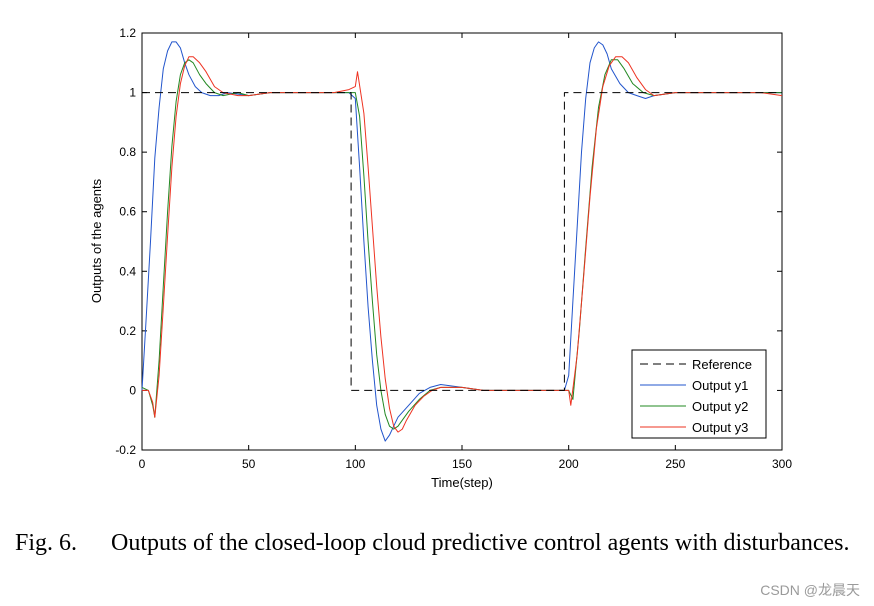 The height and width of the screenshot is (606, 874). I want to click on y-tick-label: 0.6, so click(127, 212).